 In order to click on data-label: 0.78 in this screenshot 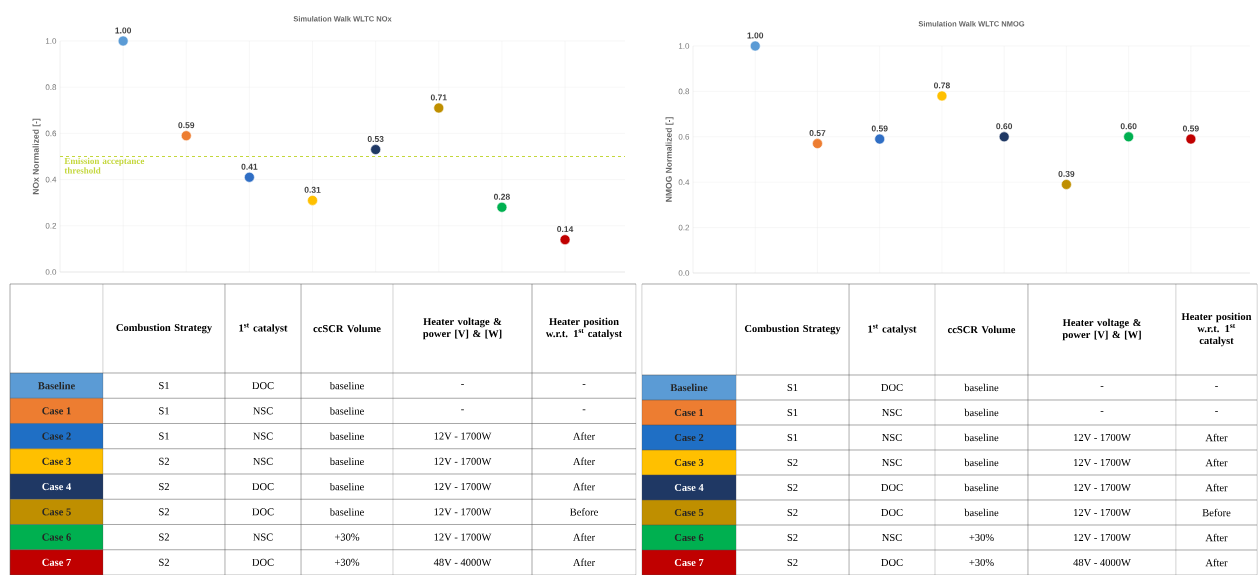, I will do `click(942, 85)`.